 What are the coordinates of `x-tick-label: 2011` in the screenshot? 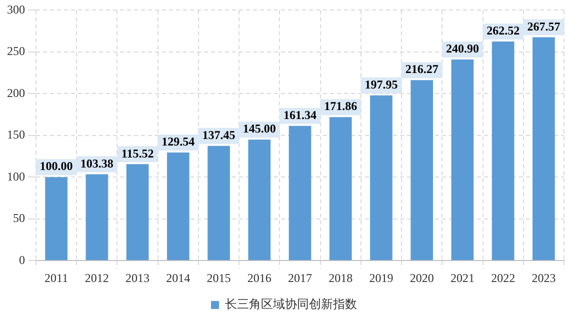 It's located at (56, 277).